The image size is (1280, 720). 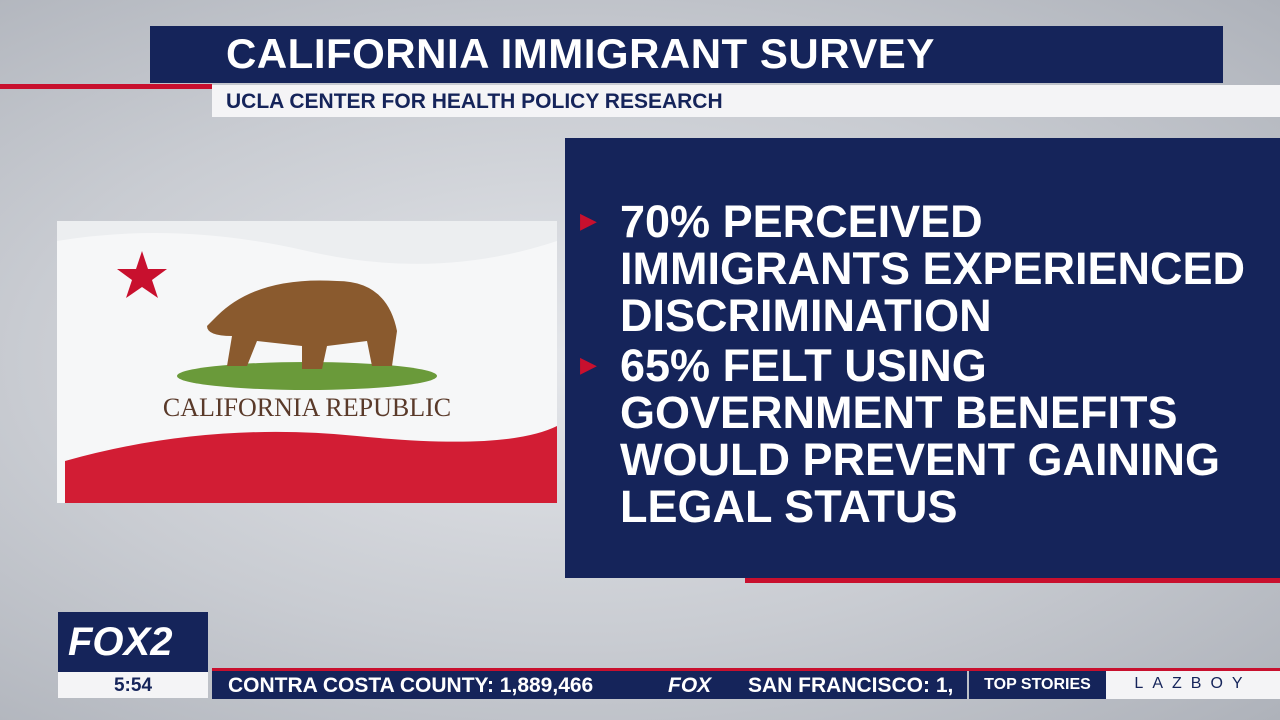 I want to click on panel-accent, so click(x=1012, y=580).